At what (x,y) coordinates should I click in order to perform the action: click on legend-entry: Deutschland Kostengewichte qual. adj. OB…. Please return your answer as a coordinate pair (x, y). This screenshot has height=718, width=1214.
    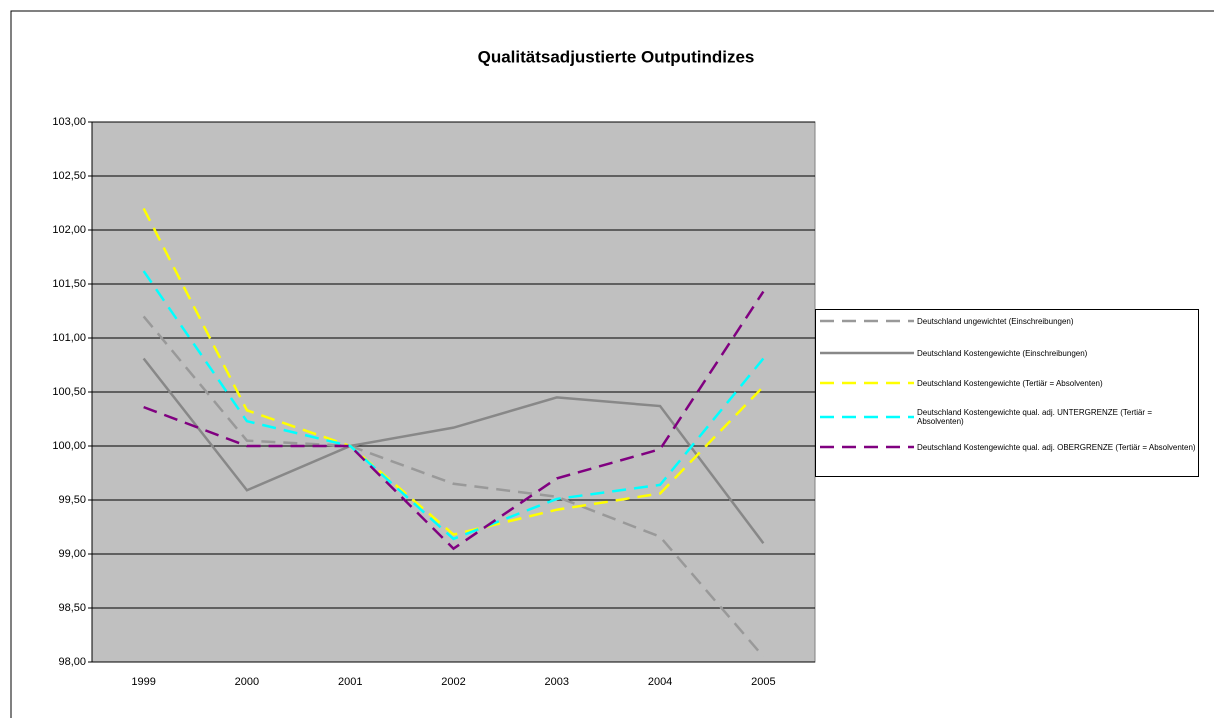
    Looking at the image, I should click on (1008, 447).